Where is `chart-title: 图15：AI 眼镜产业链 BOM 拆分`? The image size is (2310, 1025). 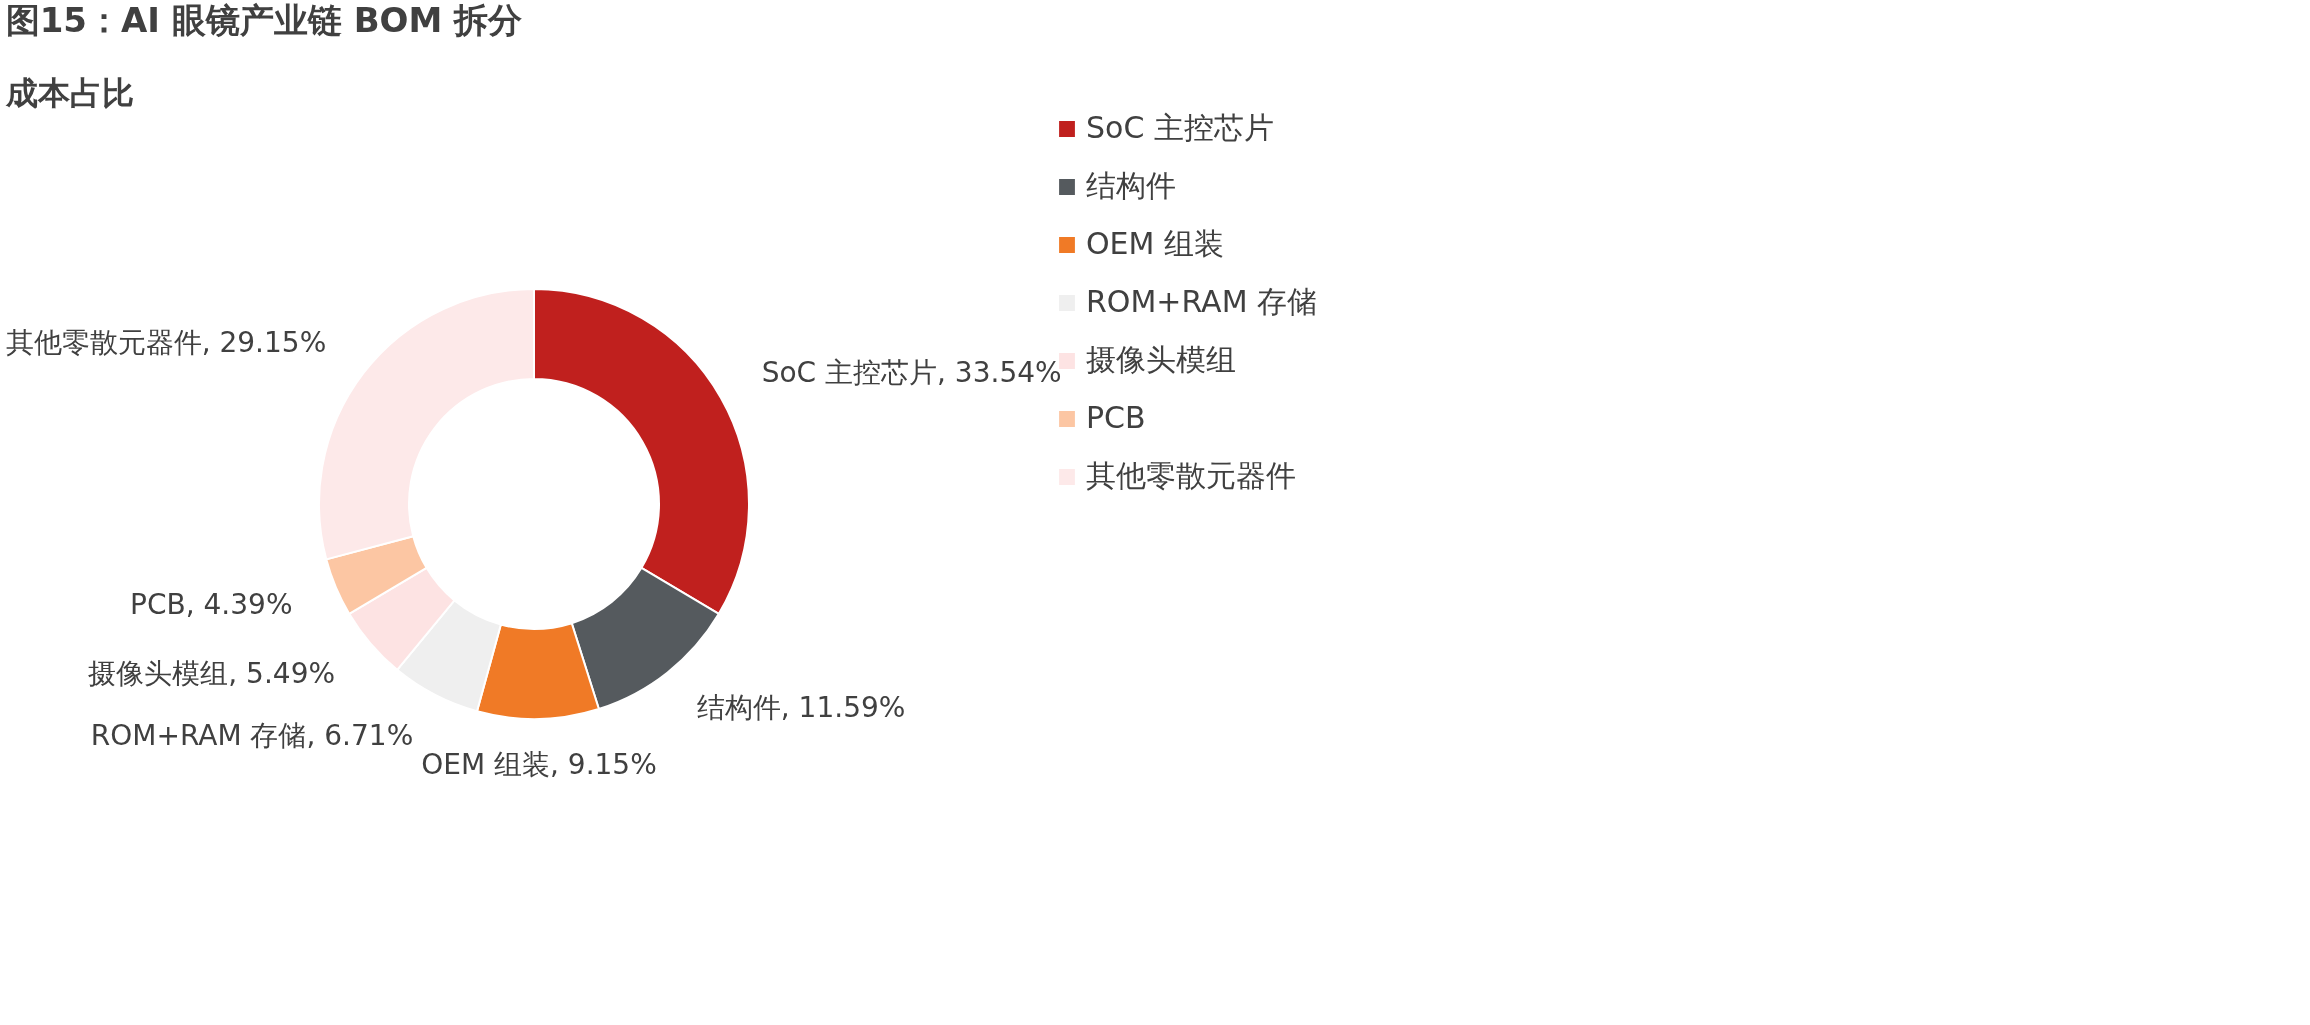
chart-title: 图15：AI 眼镜产业链 BOM 拆分 is located at coordinates (264, 20).